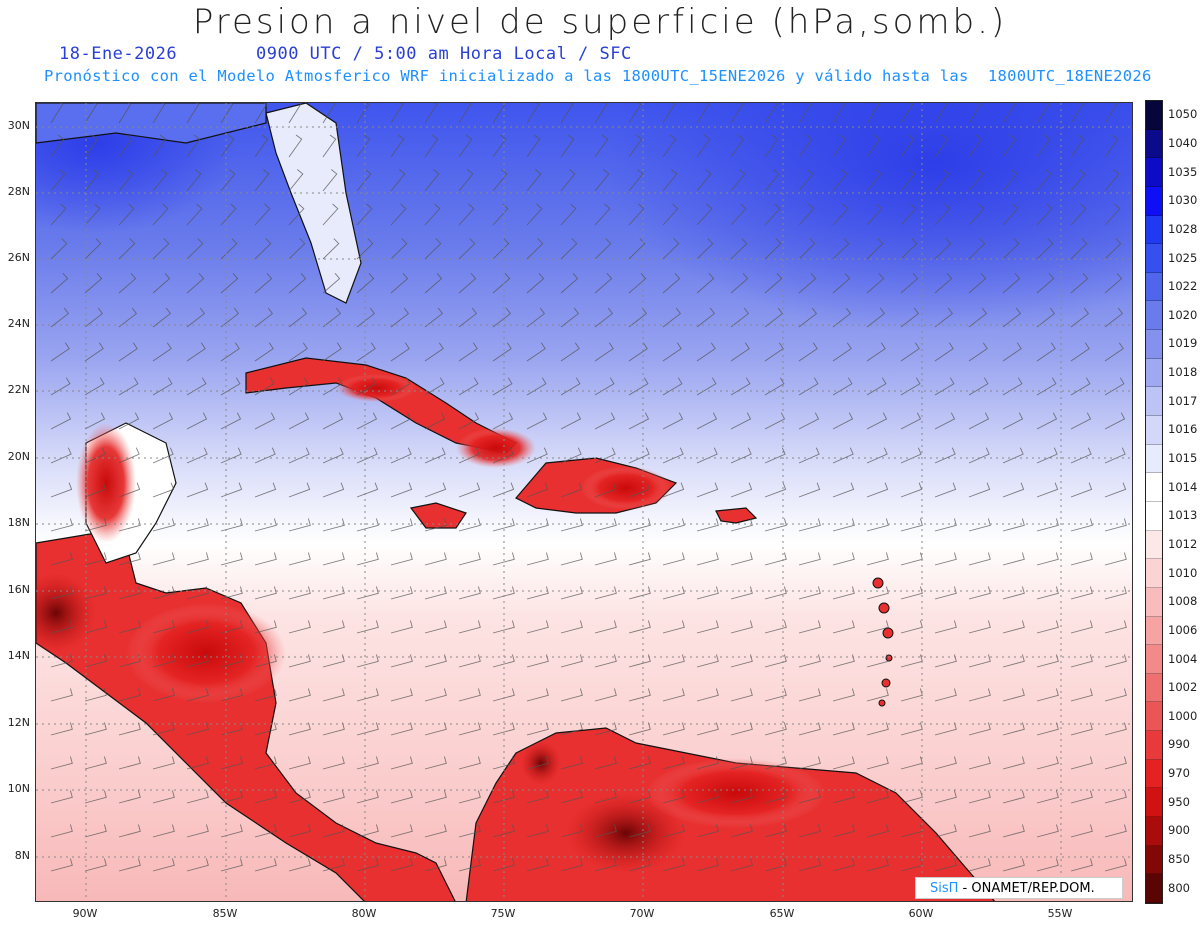  What do you see at coordinates (1183, 687) in the screenshot?
I see `colorbar-label: 1002` at bounding box center [1183, 687].